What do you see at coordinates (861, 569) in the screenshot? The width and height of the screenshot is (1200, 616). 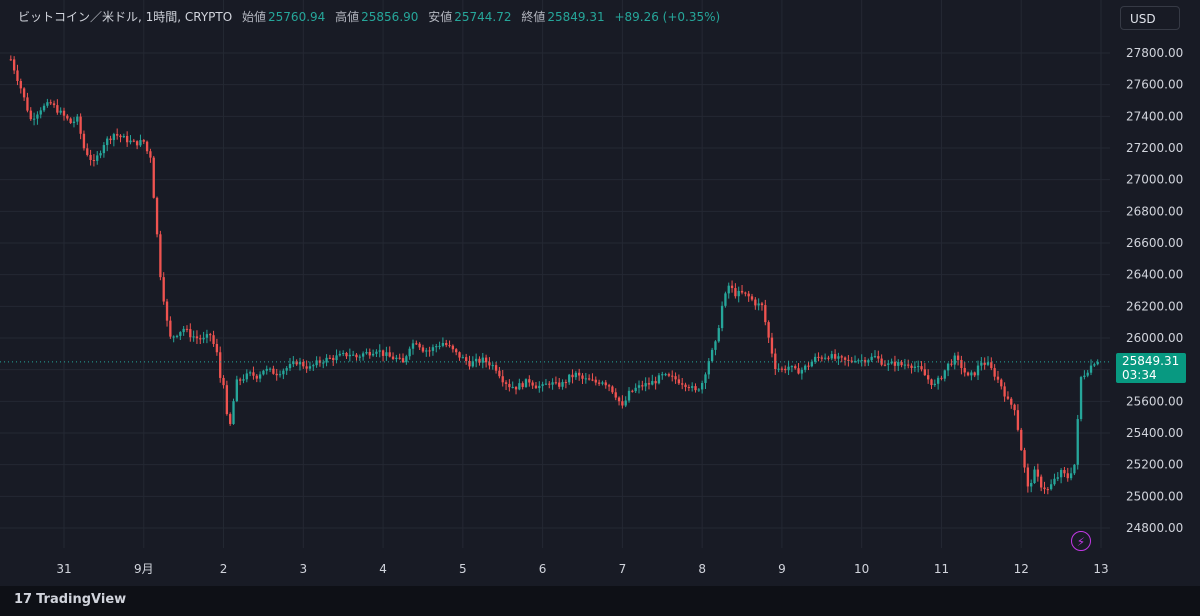 I see `x-tick-label: 10` at bounding box center [861, 569].